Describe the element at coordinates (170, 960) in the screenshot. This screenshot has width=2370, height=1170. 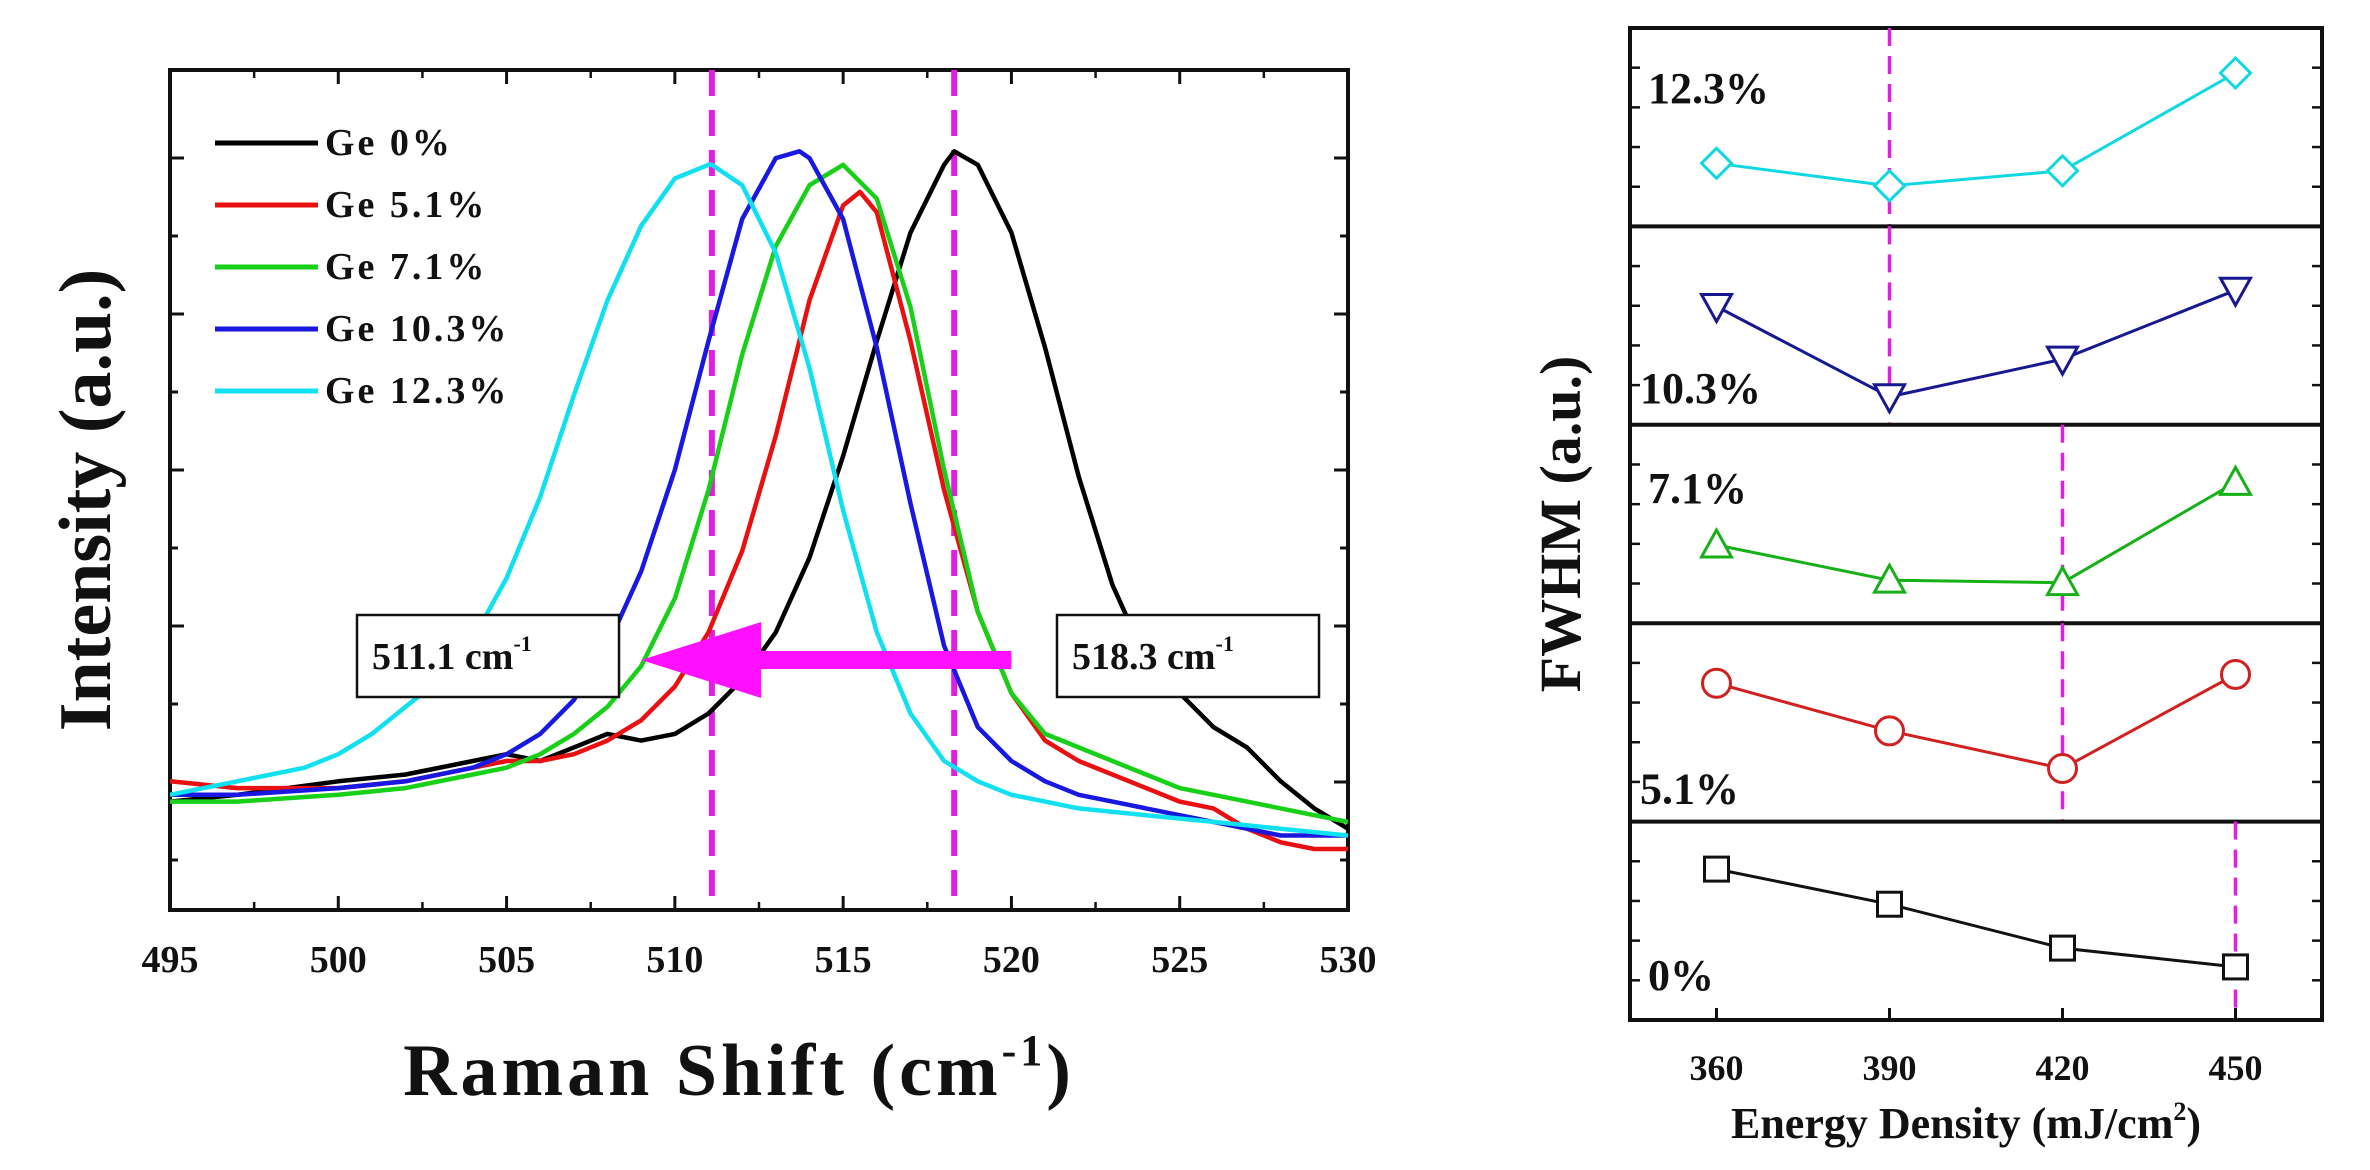
I see `x-tick-label: 495` at that location.